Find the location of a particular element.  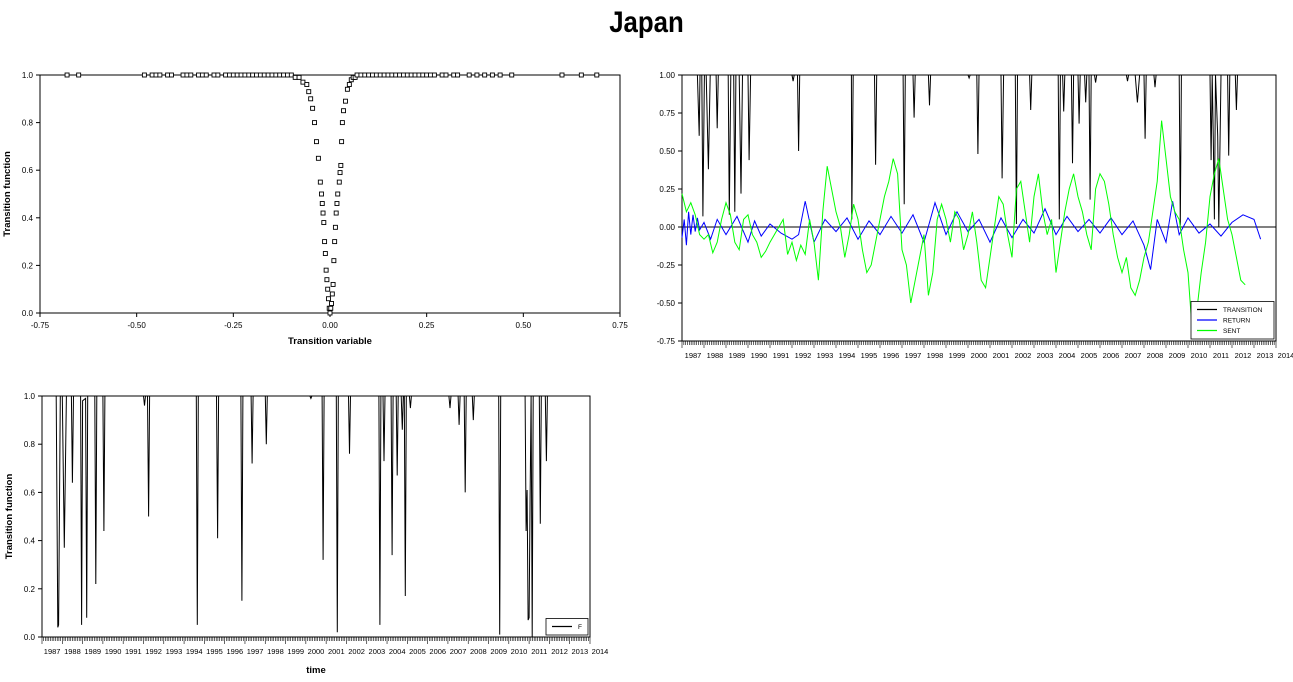

x-tick-label: 1992 is located at coordinates (803, 355).